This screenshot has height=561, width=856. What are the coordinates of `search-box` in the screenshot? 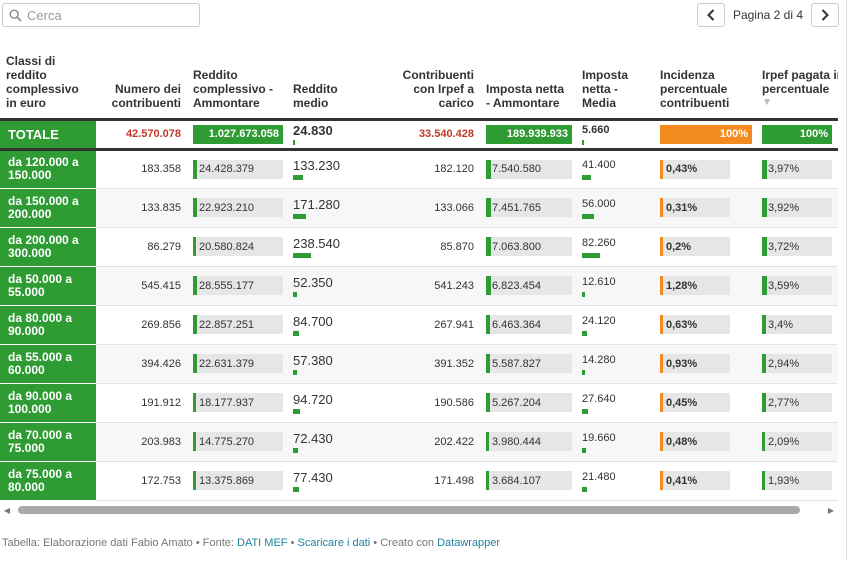 It's located at (101, 15).